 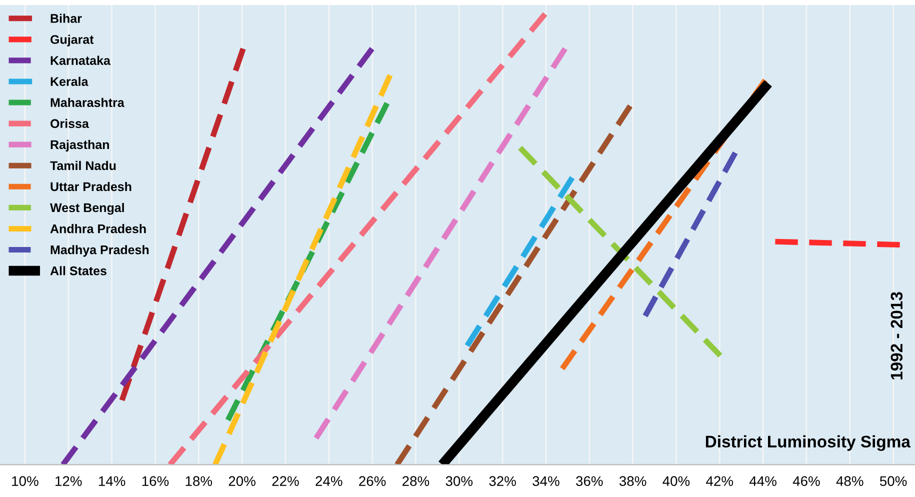 What do you see at coordinates (78, 271) in the screenshot?
I see `legend-label: All States` at bounding box center [78, 271].